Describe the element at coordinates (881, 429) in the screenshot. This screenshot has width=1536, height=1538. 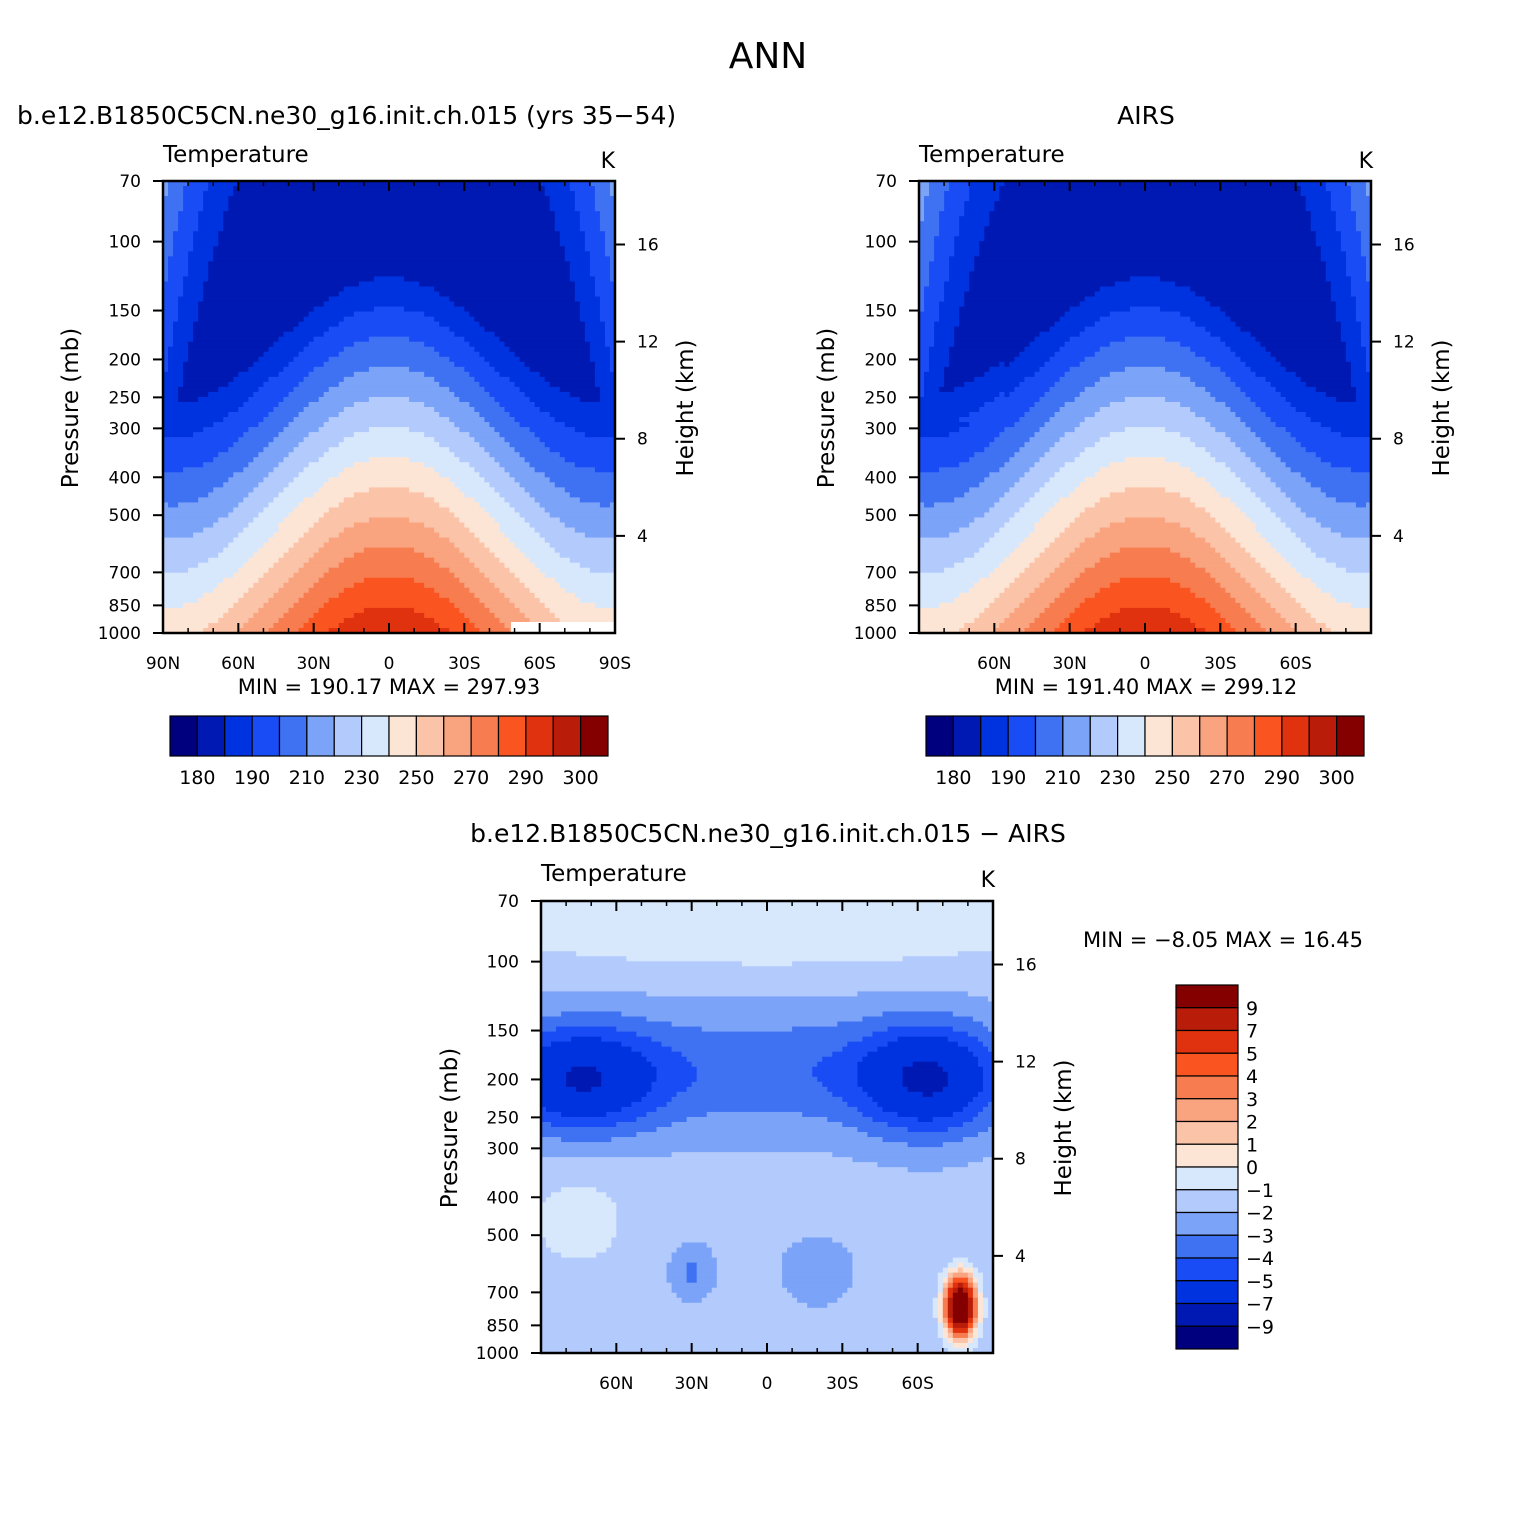
I see `obs-y-tick-label: 300` at that location.